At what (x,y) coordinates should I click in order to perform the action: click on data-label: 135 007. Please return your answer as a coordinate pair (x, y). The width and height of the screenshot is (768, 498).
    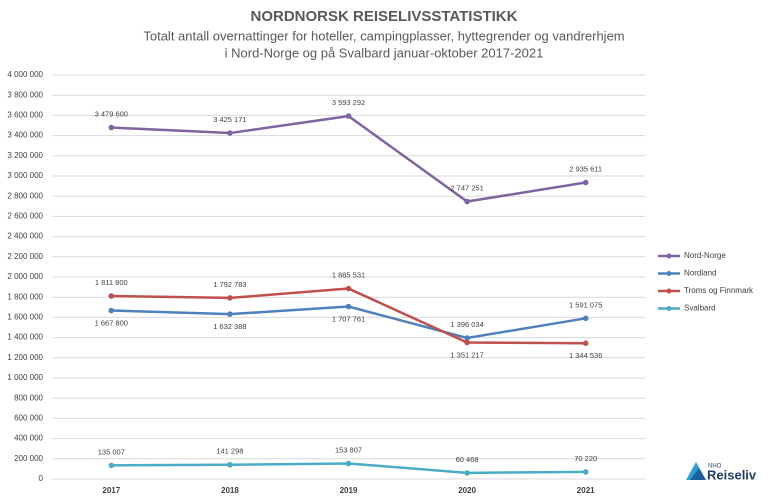
    Looking at the image, I should click on (111, 451).